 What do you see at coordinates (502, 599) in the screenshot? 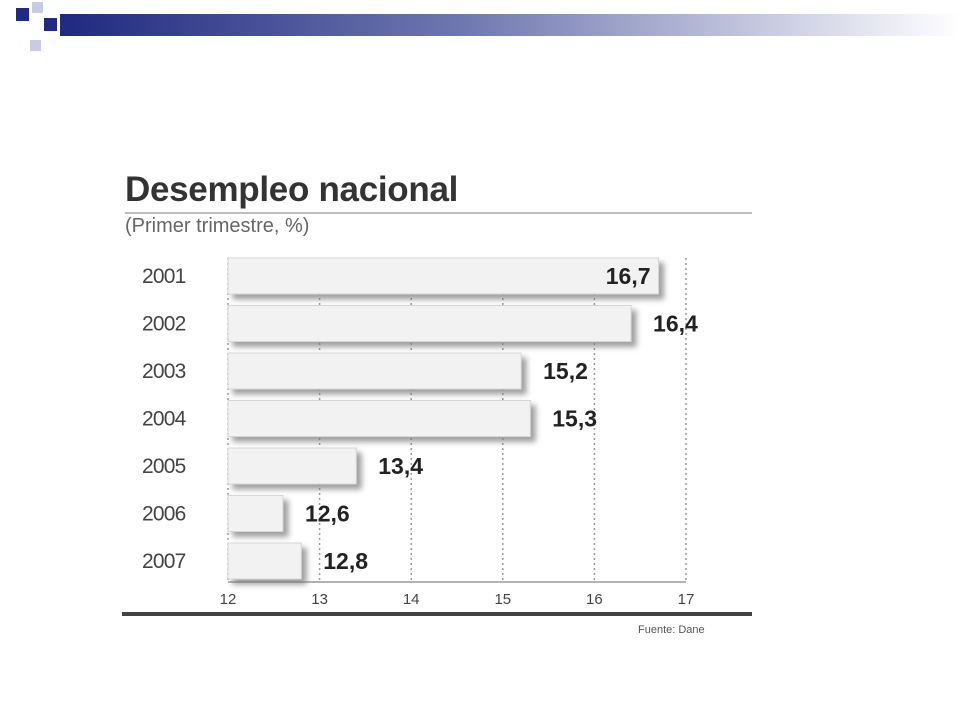
I see `x-tick-label: 15` at bounding box center [502, 599].